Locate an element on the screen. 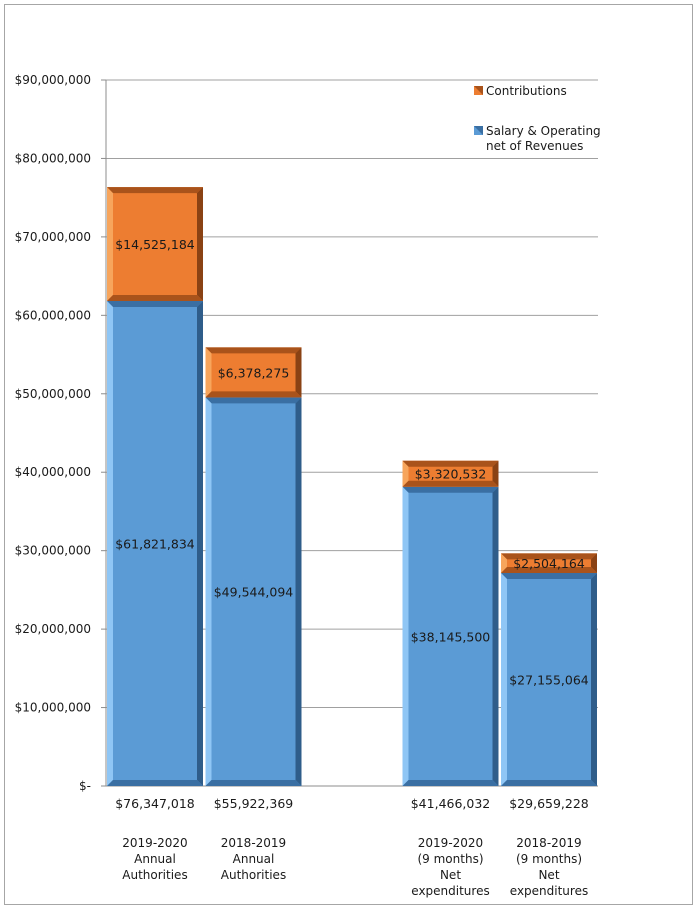 The width and height of the screenshot is (700, 910). total-label: $41,466,032 is located at coordinates (451, 803).